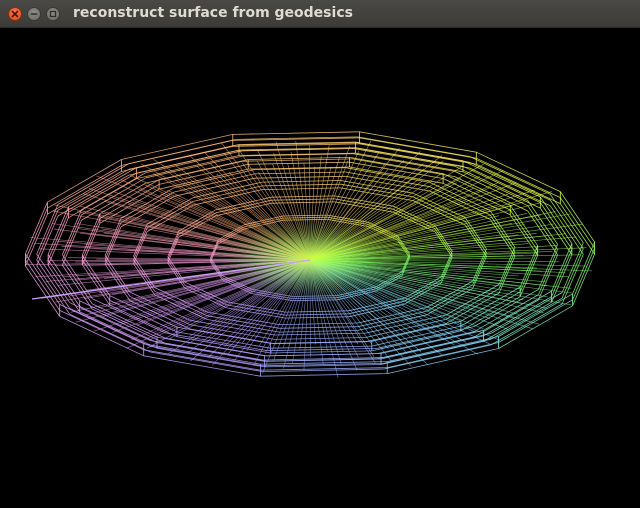 The height and width of the screenshot is (508, 640). I want to click on maximize-icon, so click(53, 14).